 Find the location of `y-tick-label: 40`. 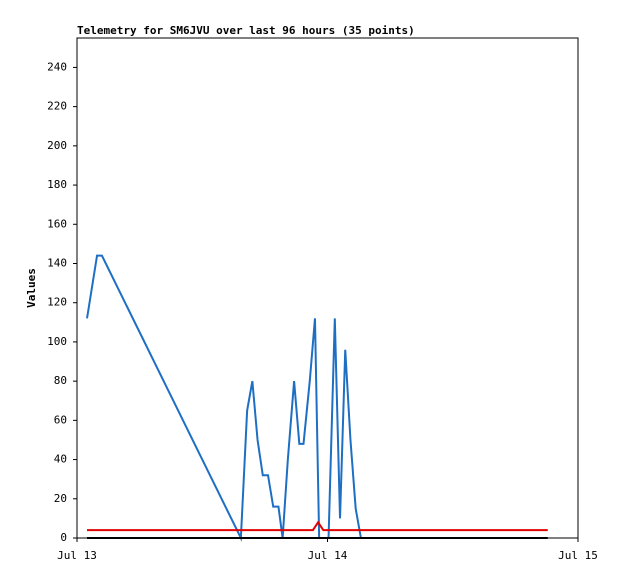

y-tick-label: 40 is located at coordinates (60, 459).